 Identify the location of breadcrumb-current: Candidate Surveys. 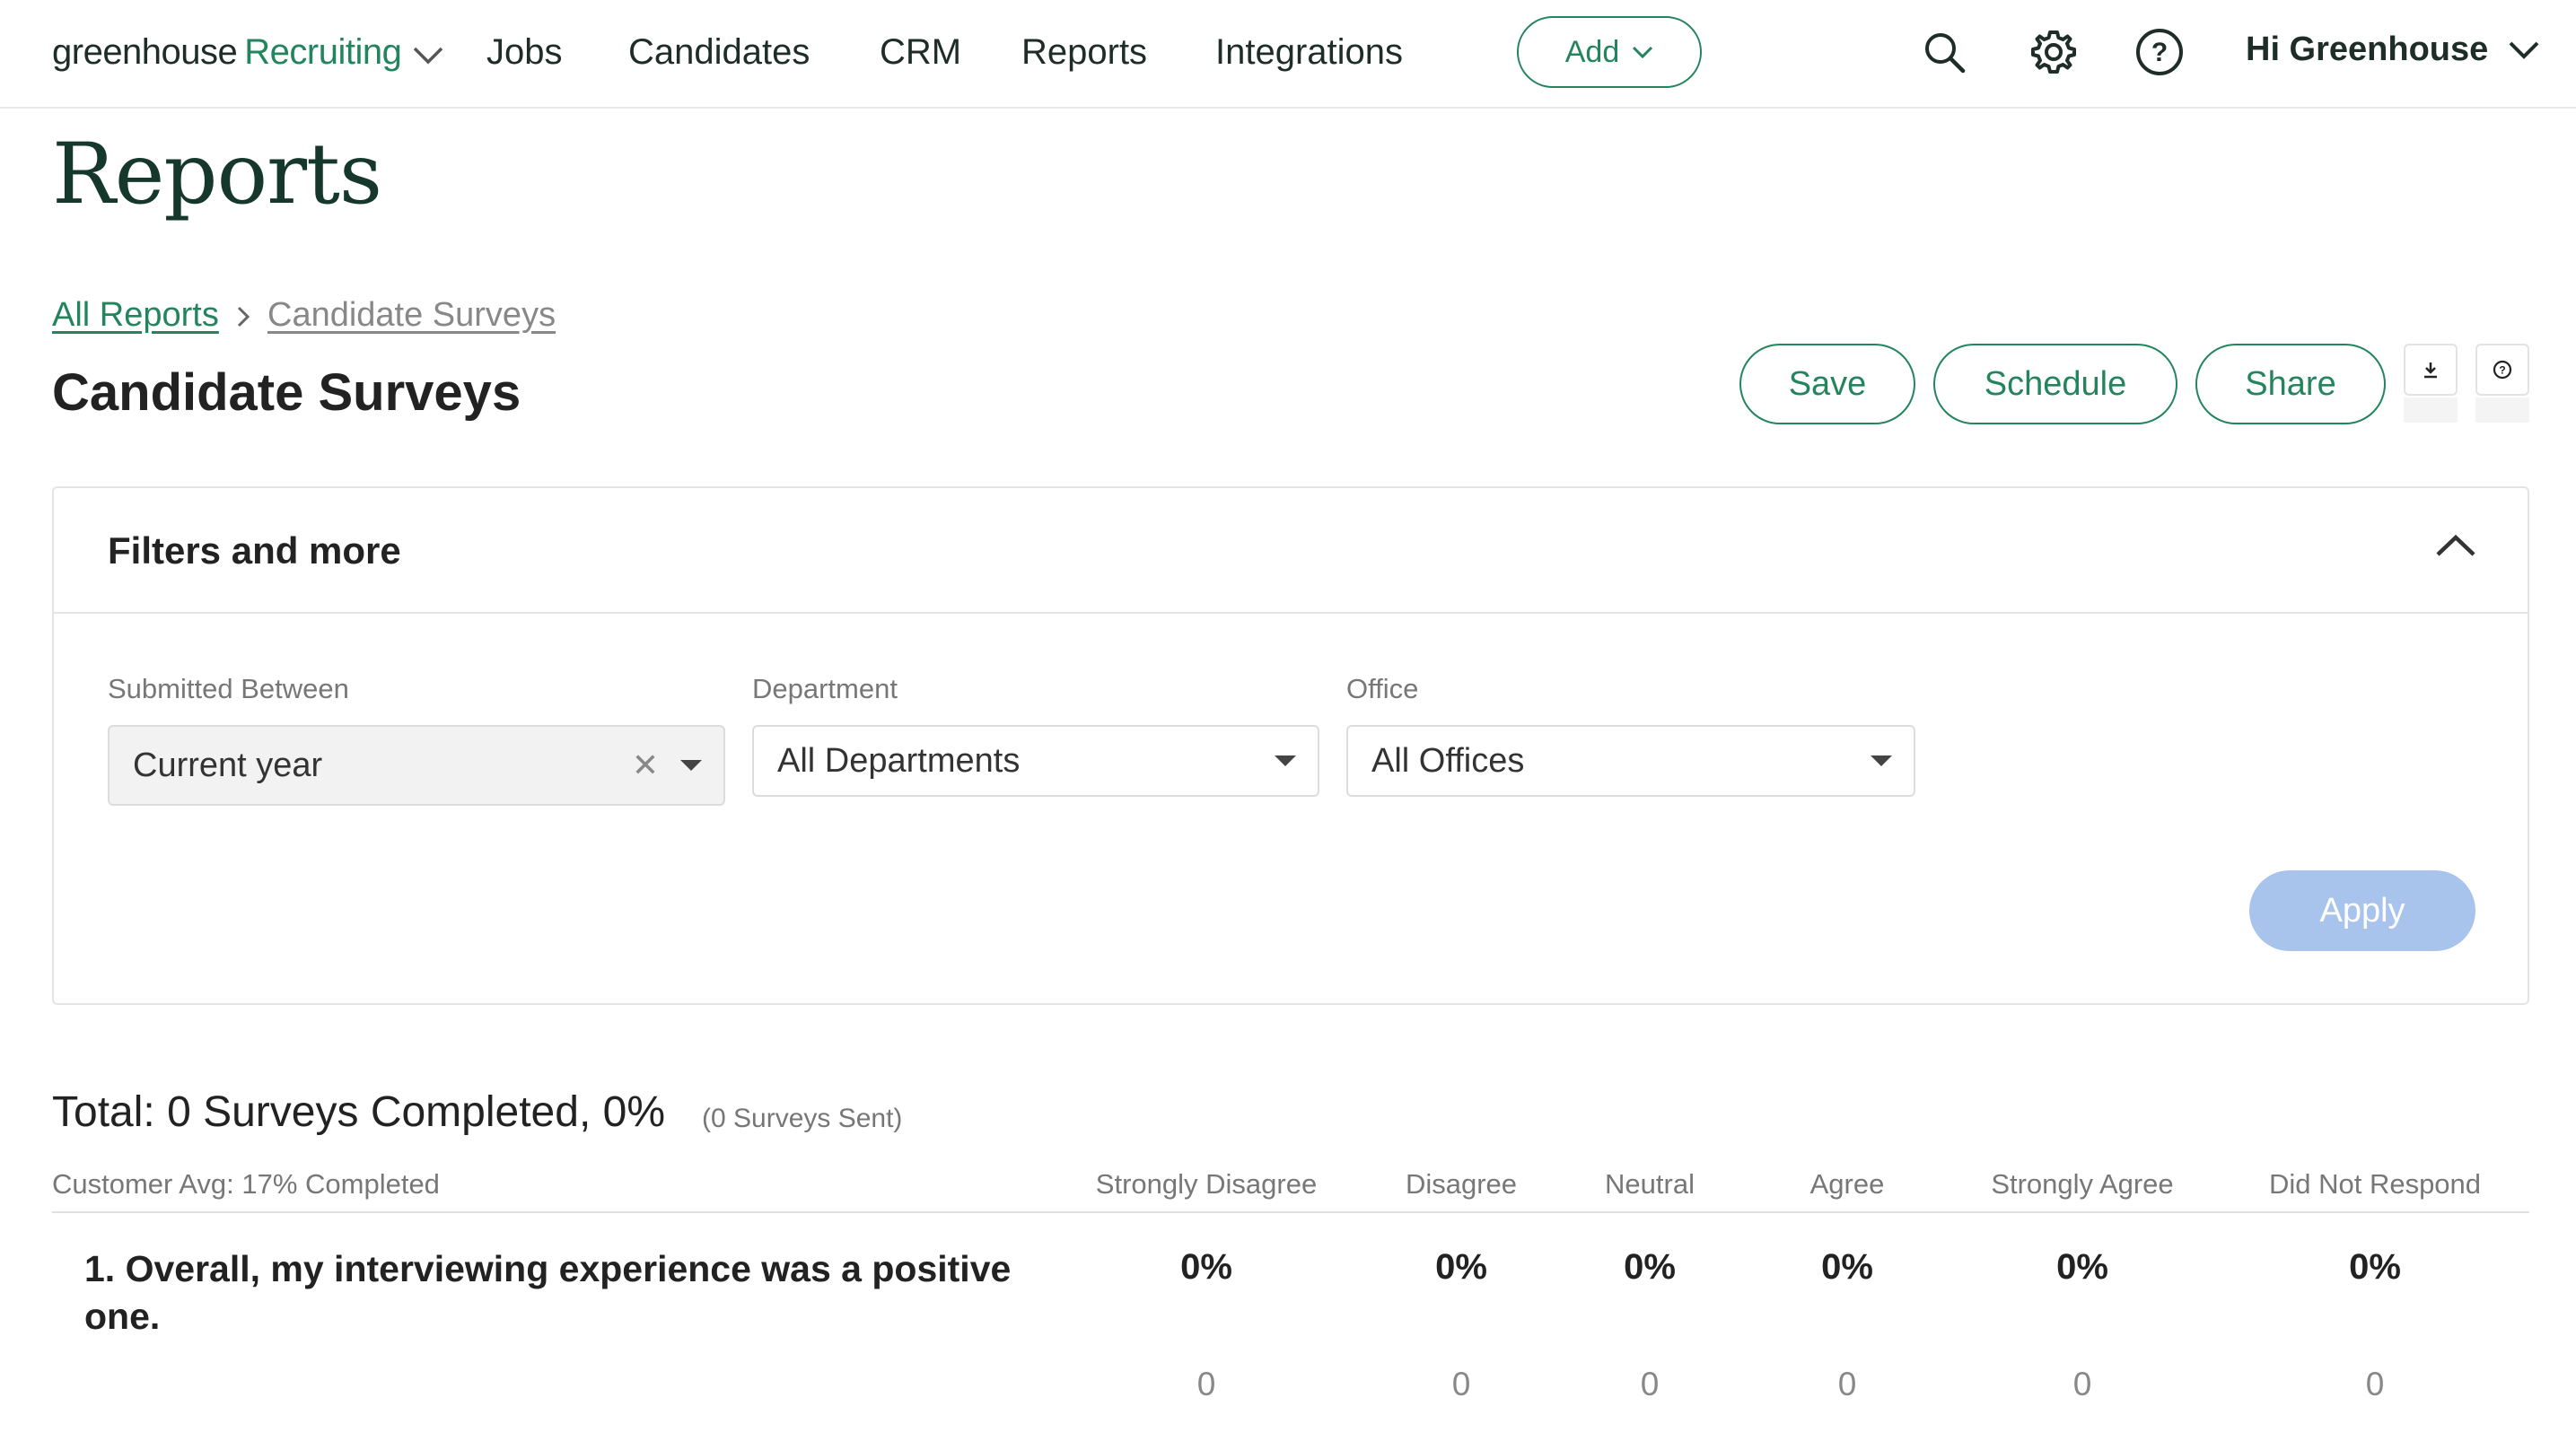
(411, 315).